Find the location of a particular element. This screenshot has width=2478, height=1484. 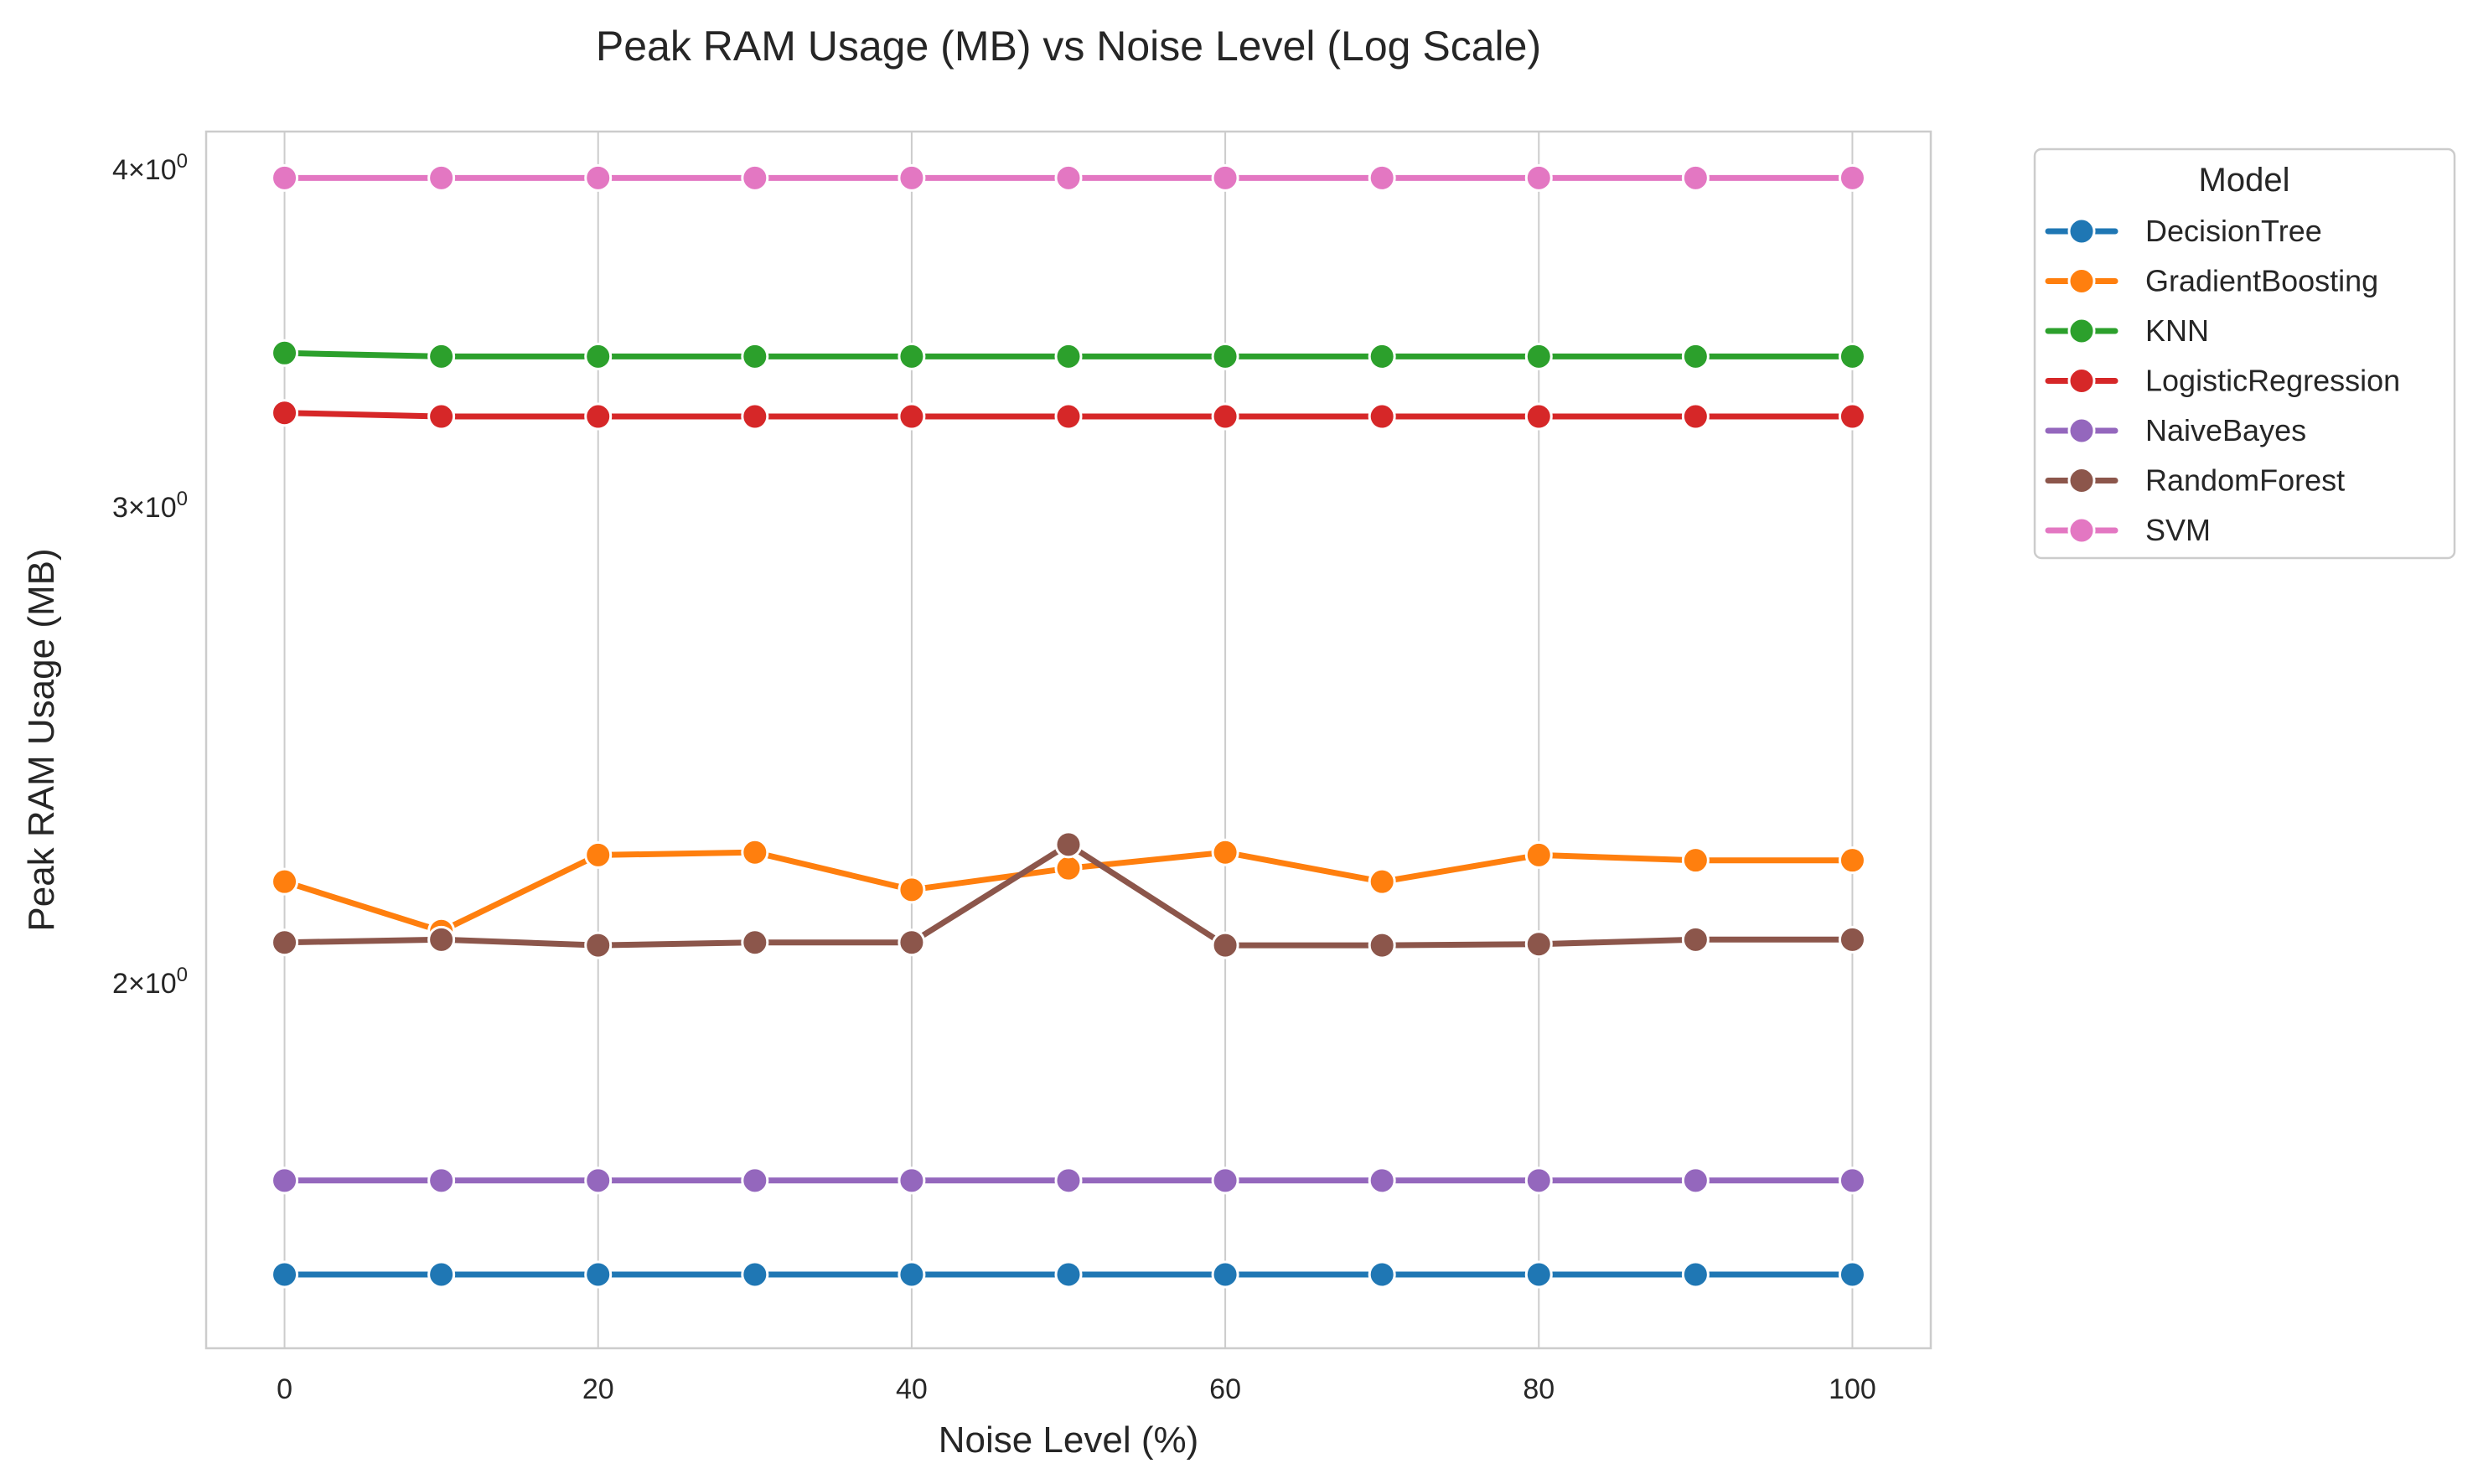

series-NaiveBayes is located at coordinates (1068, 1180).